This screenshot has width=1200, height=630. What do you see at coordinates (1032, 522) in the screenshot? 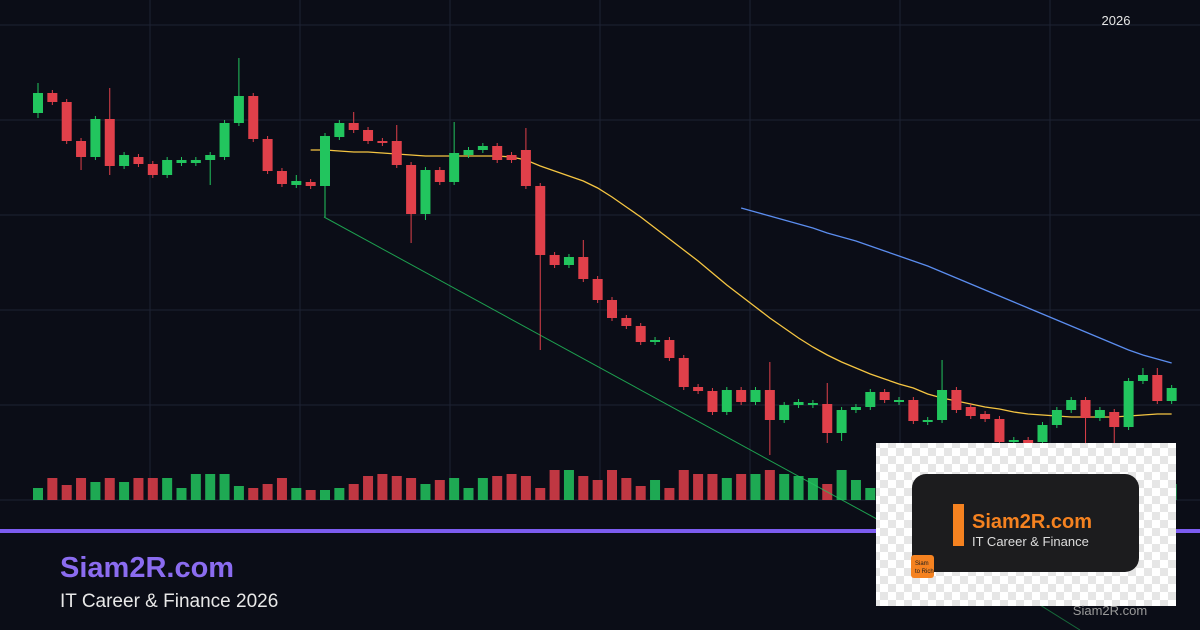
I see `logo-title: Siam2R.com` at bounding box center [1032, 522].